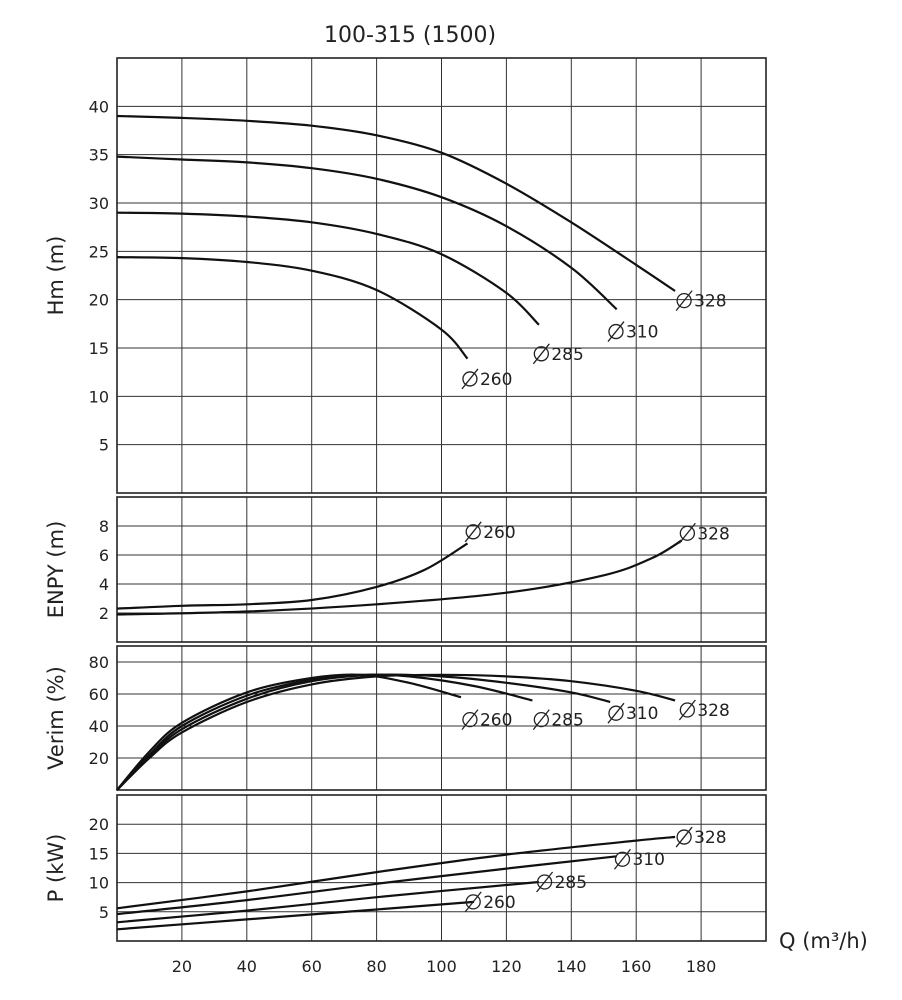  What do you see at coordinates (56, 276) in the screenshot?
I see `y-axis-label: Hm (m)` at bounding box center [56, 276].